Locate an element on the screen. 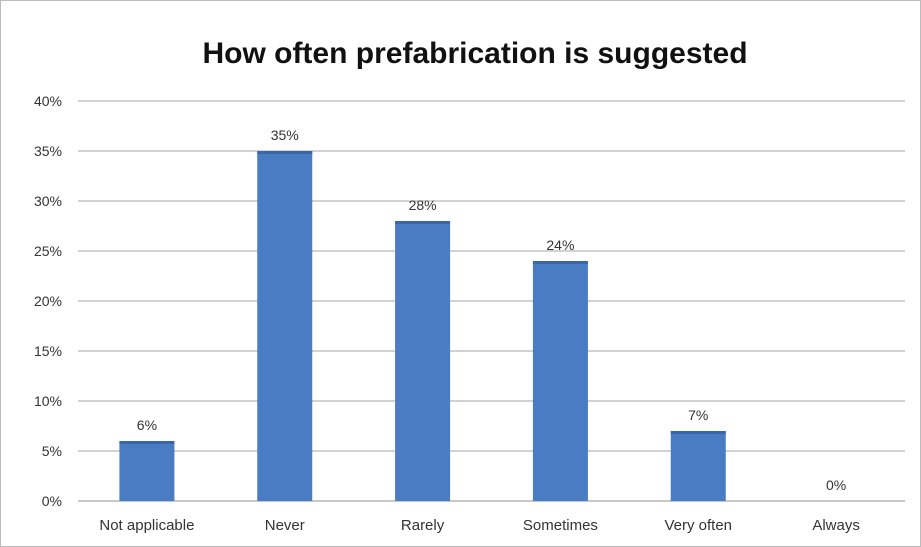  data-label: 7% is located at coordinates (698, 415).